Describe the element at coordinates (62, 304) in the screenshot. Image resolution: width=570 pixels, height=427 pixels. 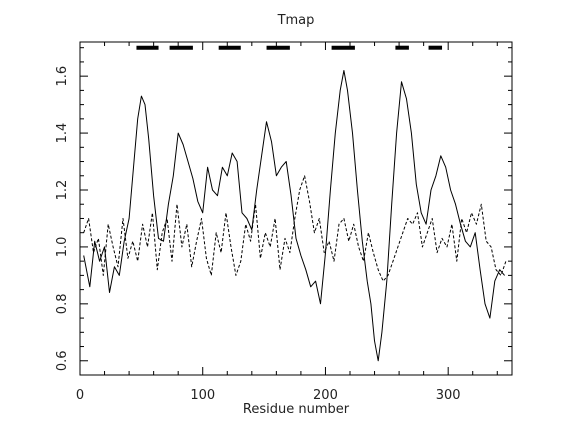
I see `y-tick-label: 0.8` at that location.